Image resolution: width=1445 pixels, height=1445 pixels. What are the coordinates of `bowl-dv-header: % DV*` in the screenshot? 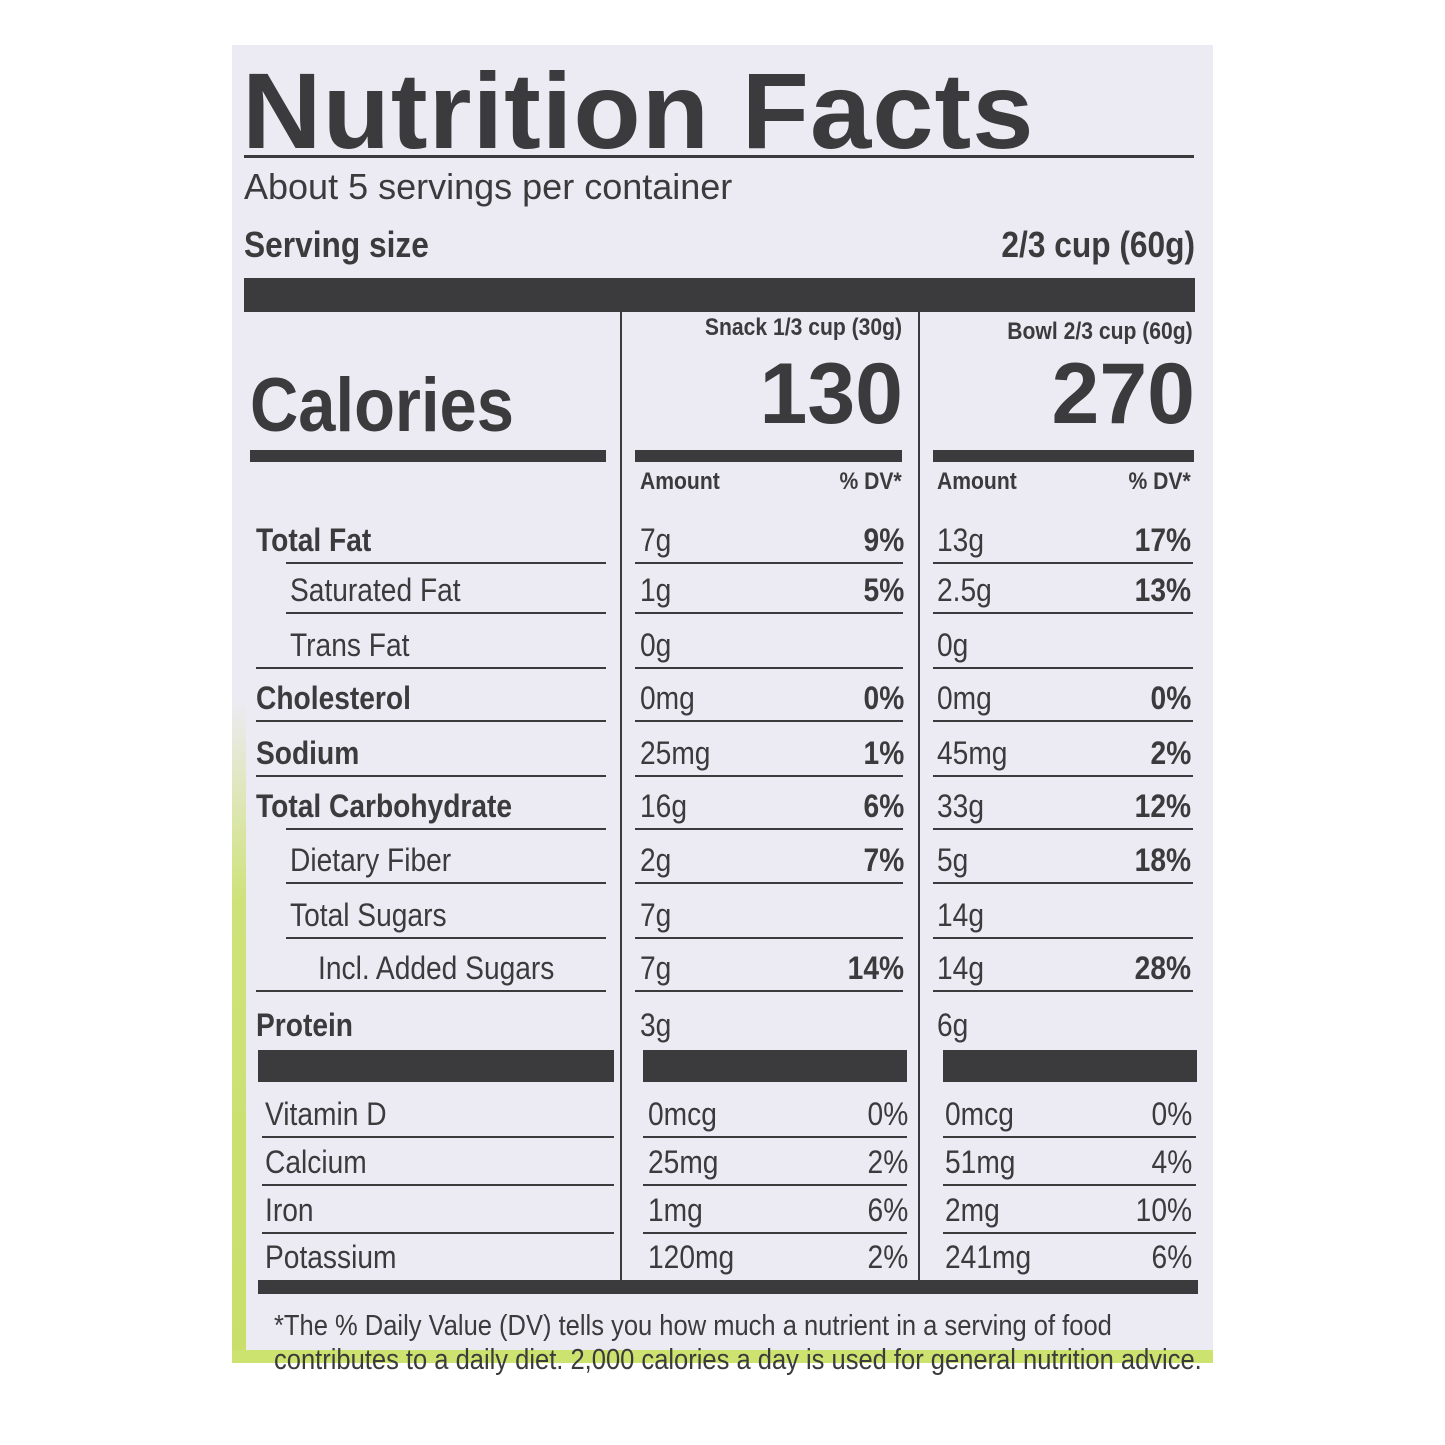 It's located at (1159, 481).